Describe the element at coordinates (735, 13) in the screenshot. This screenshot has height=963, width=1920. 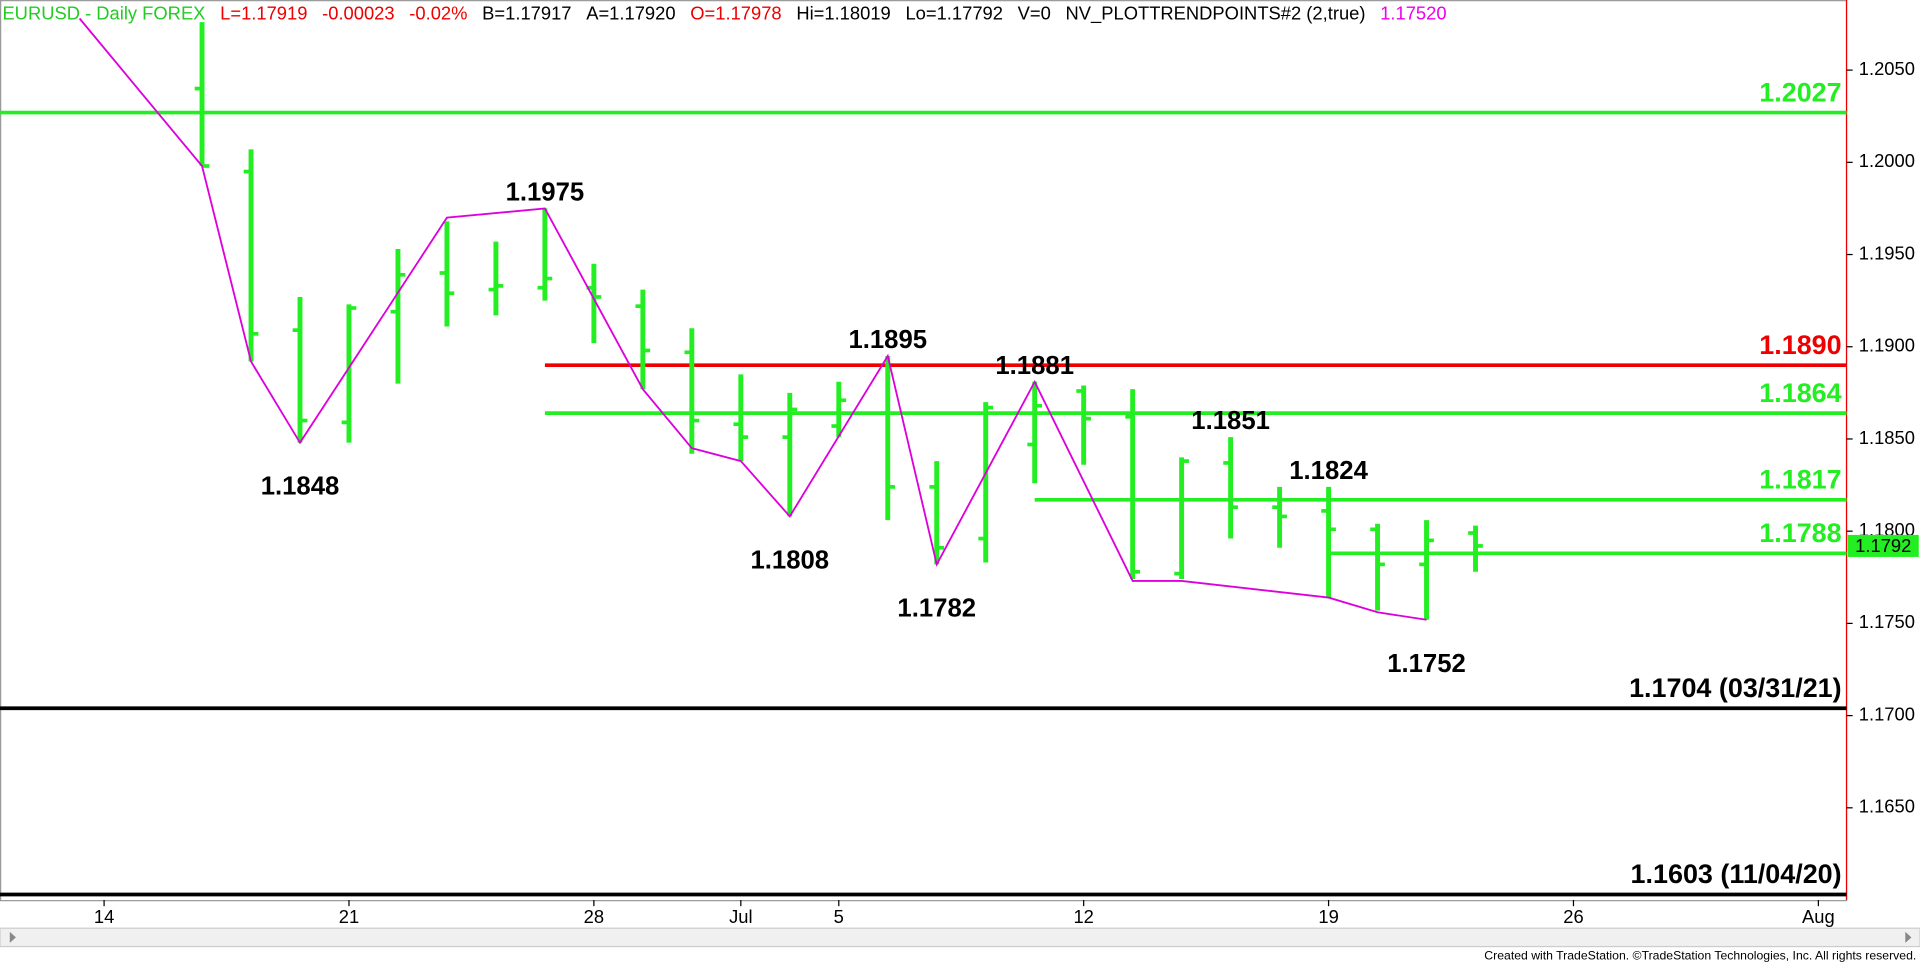
I see `header-item: O=1.17978` at that location.